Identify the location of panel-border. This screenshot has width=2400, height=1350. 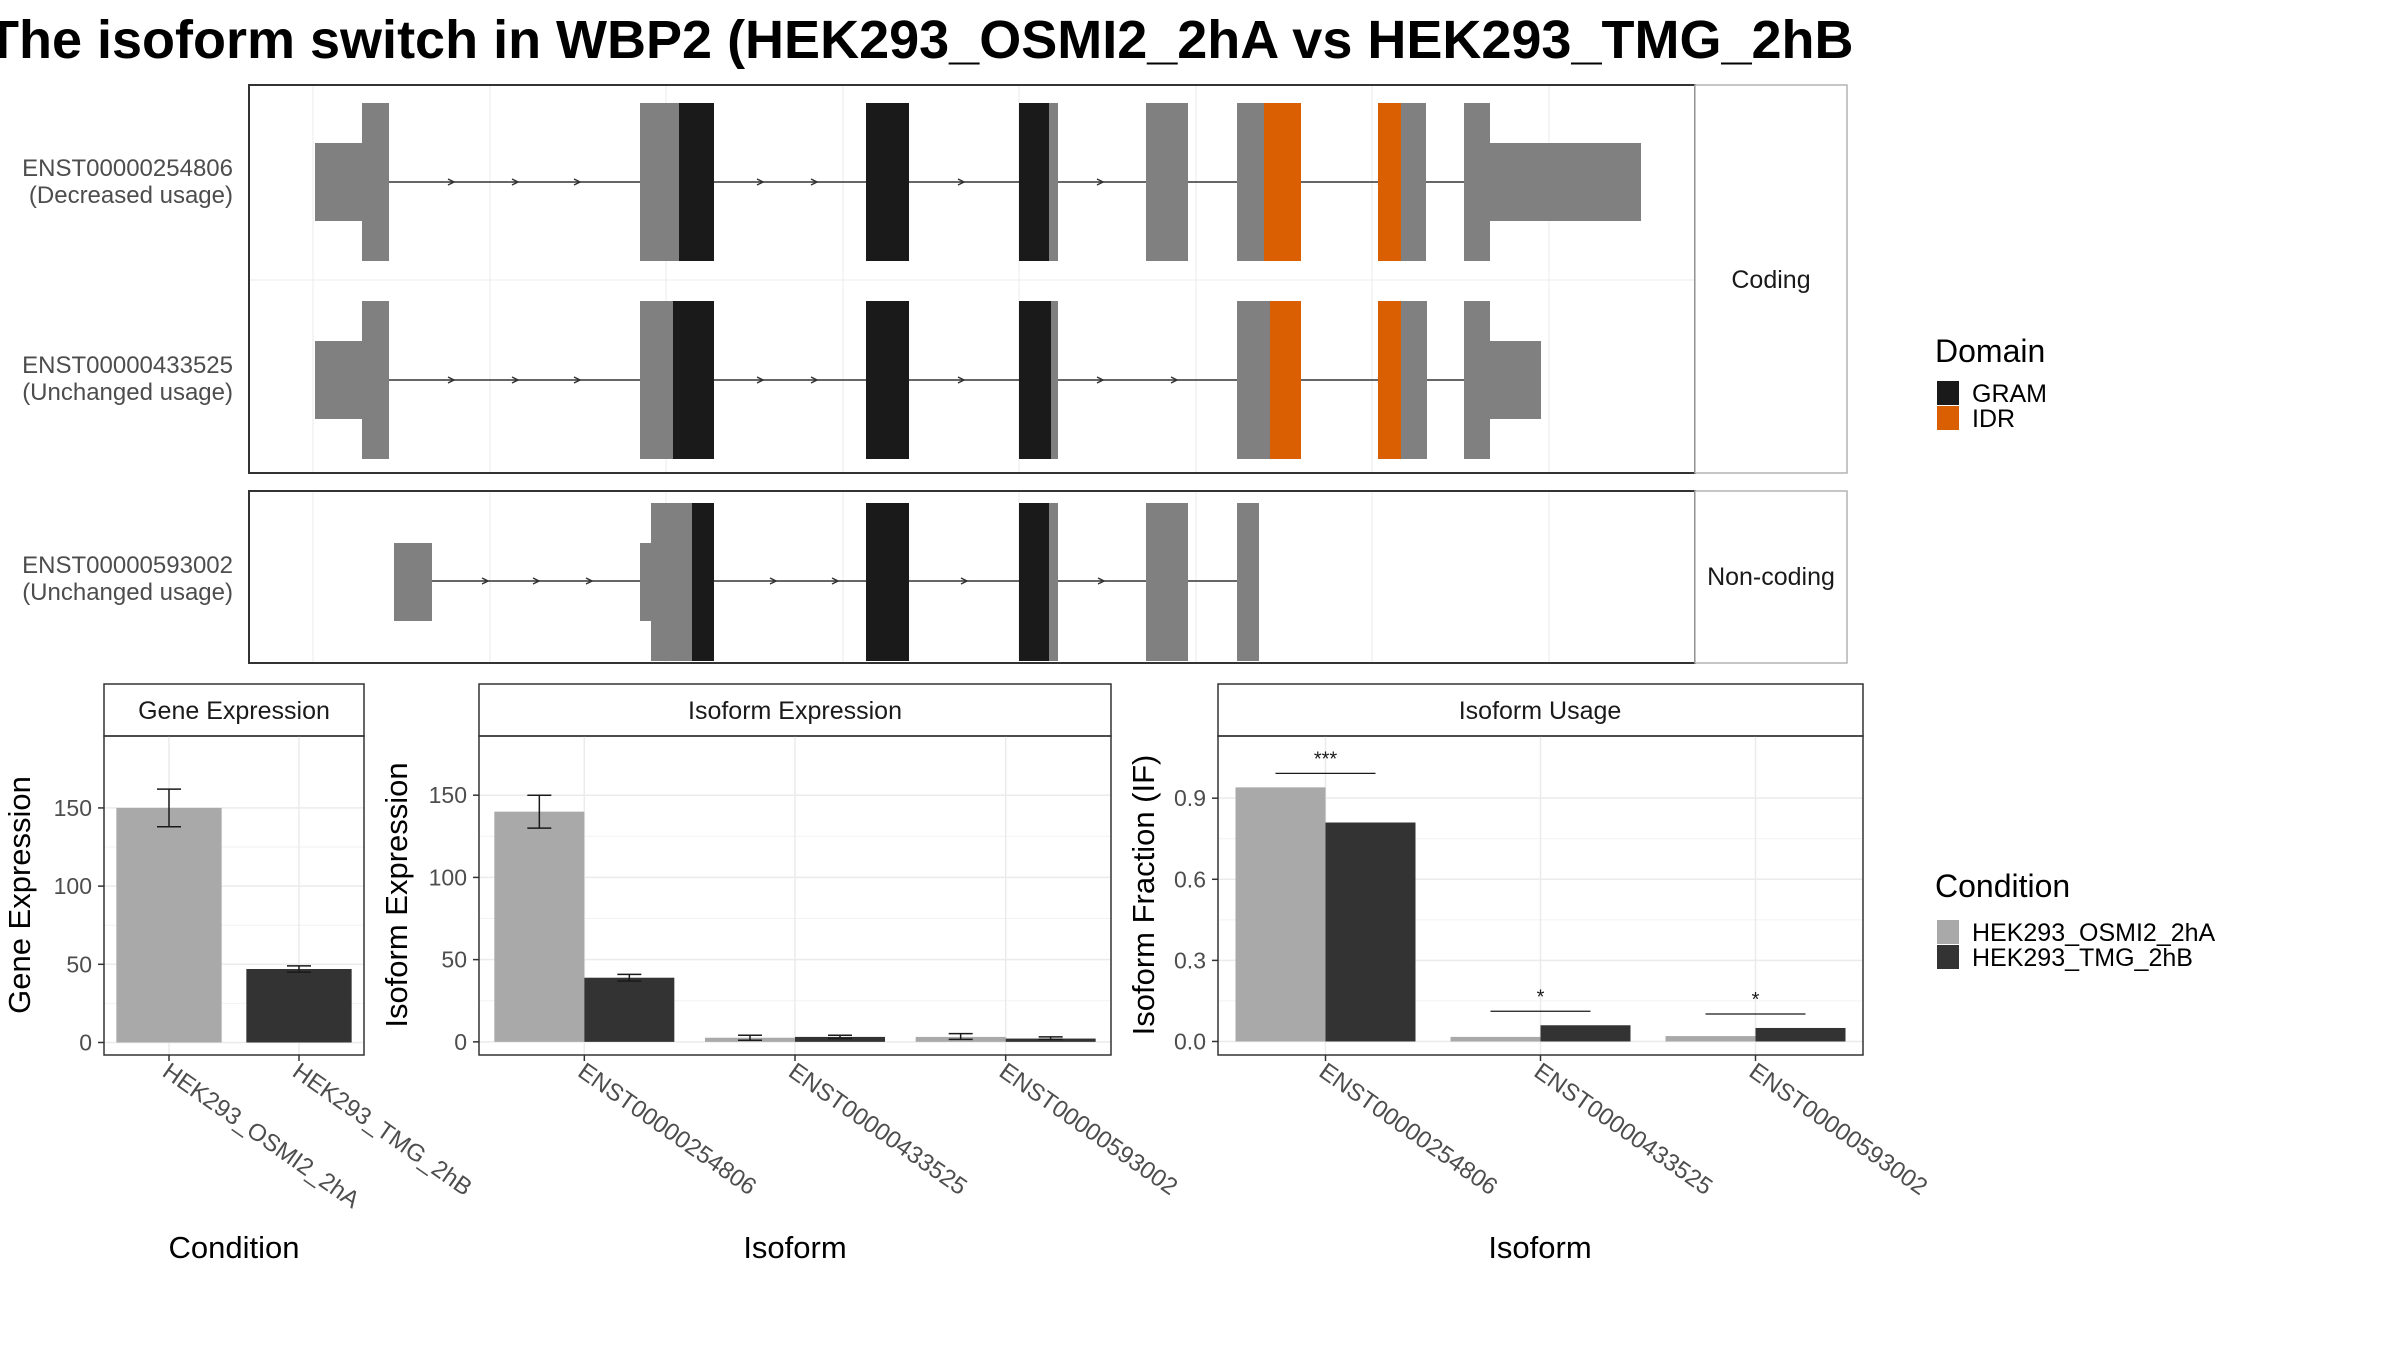
(234, 895).